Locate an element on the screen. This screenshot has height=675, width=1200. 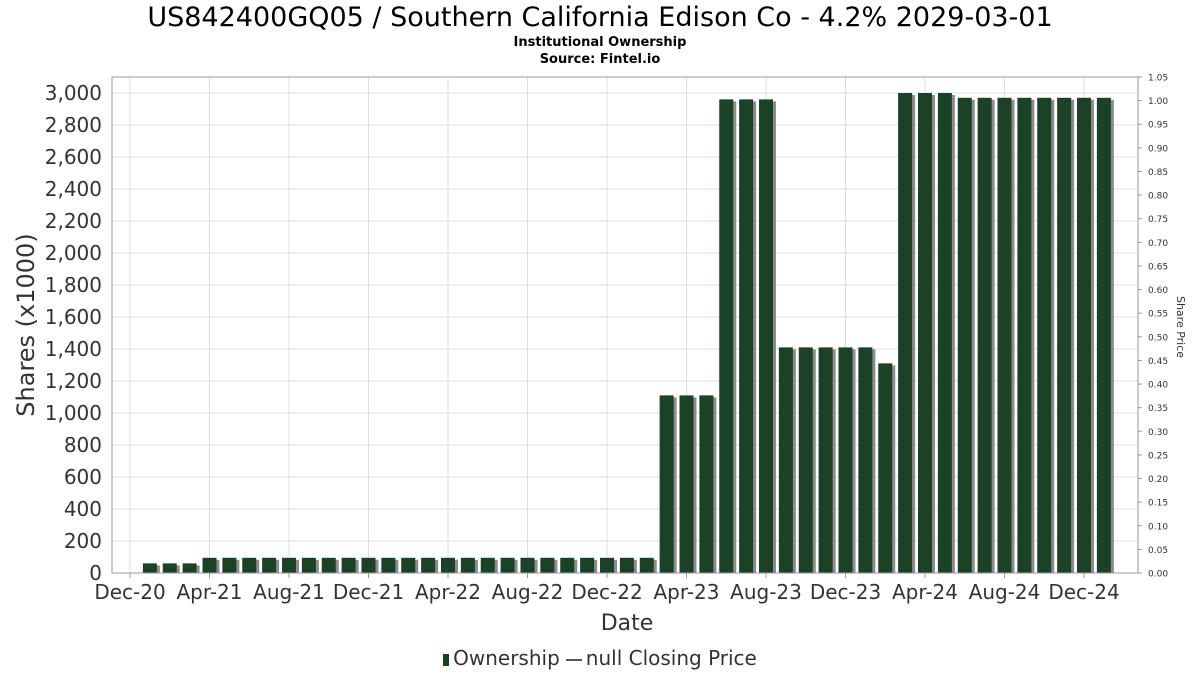
y-right-tick-label: 1.00 is located at coordinates (1158, 102).